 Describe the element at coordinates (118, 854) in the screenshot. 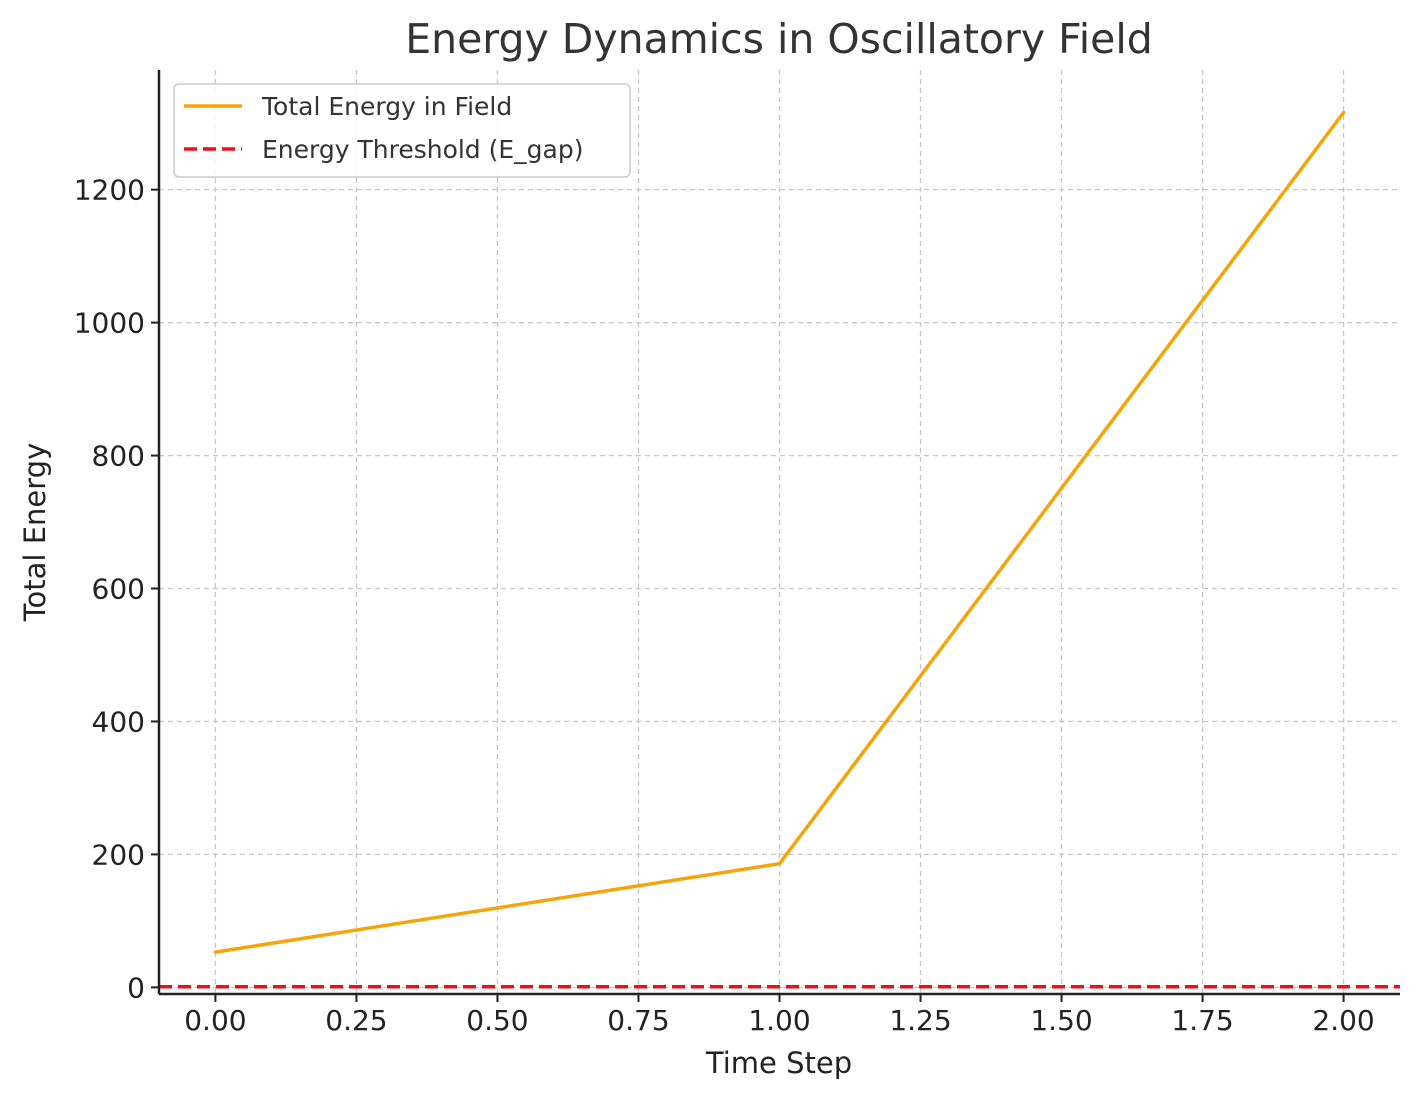

I see `y-tick-label: 200` at that location.